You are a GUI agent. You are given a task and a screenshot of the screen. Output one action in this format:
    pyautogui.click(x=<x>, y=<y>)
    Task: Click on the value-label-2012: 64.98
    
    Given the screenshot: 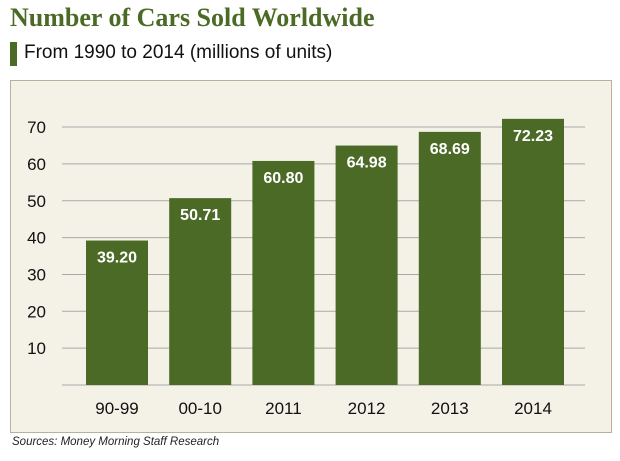 What is the action you would take?
    pyautogui.click(x=367, y=163)
    